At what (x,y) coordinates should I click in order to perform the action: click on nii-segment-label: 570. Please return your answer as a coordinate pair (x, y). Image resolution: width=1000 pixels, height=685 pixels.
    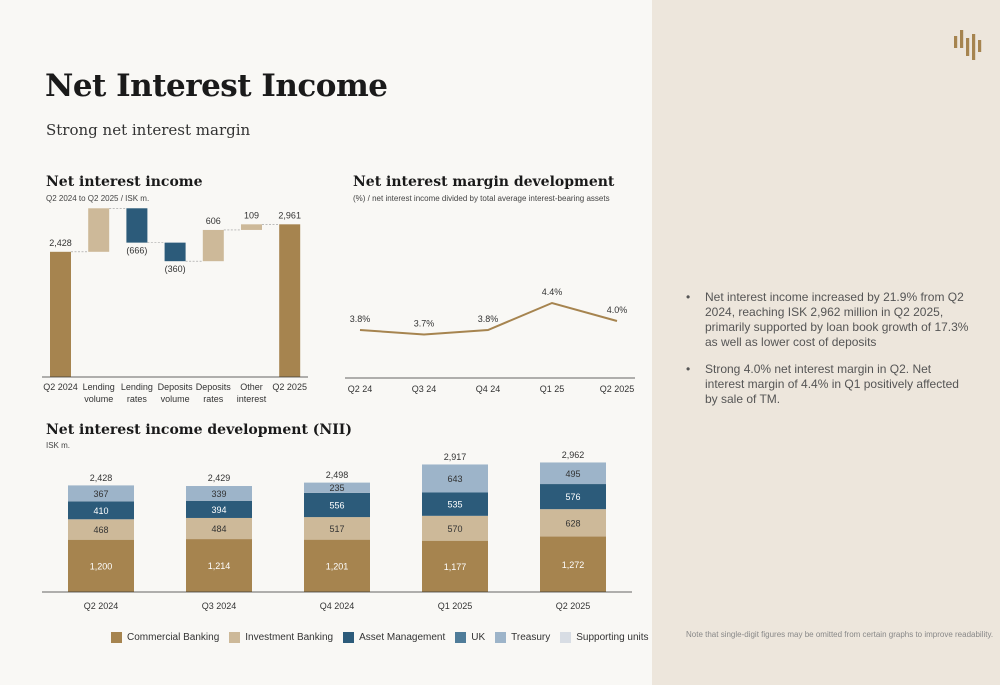
    Looking at the image, I should click on (454, 529).